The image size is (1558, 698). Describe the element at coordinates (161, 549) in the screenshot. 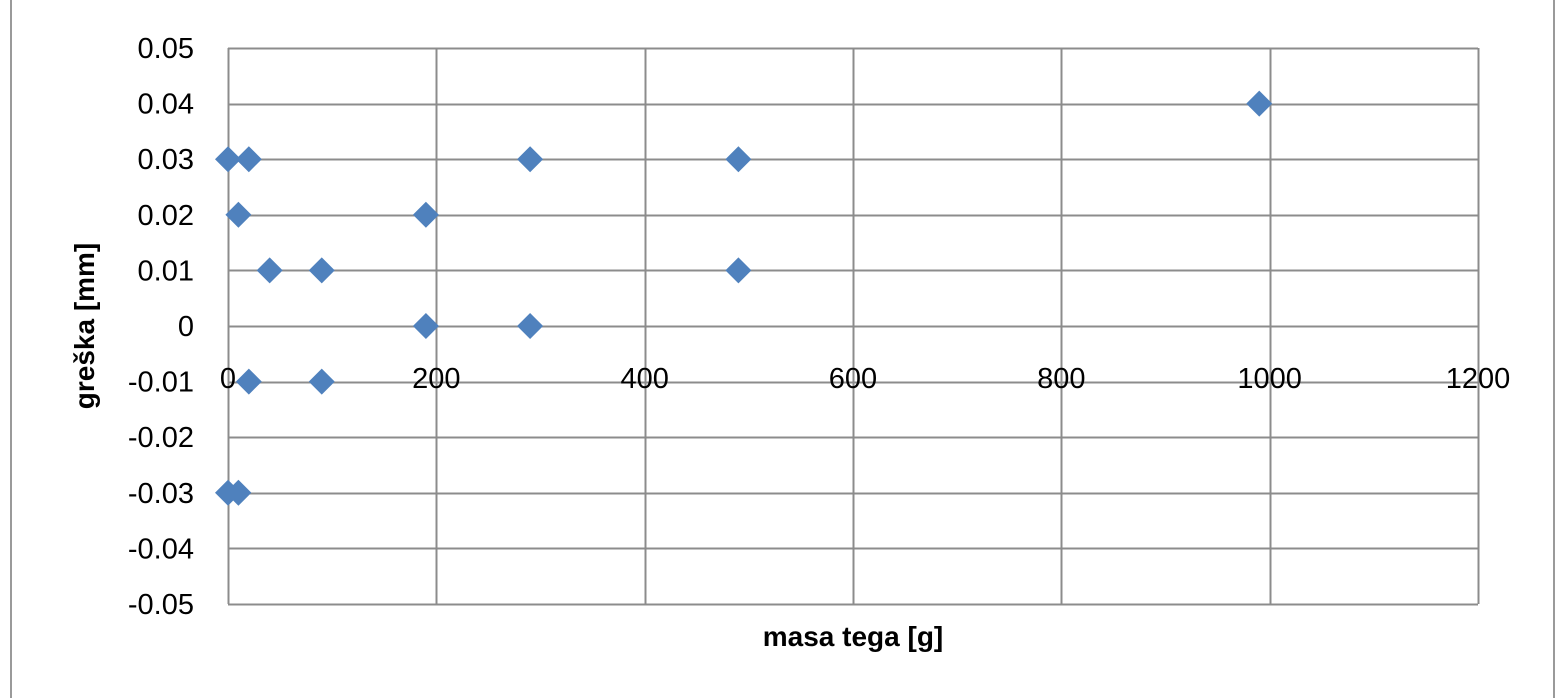

I see `y-tick-label: -0.04` at that location.